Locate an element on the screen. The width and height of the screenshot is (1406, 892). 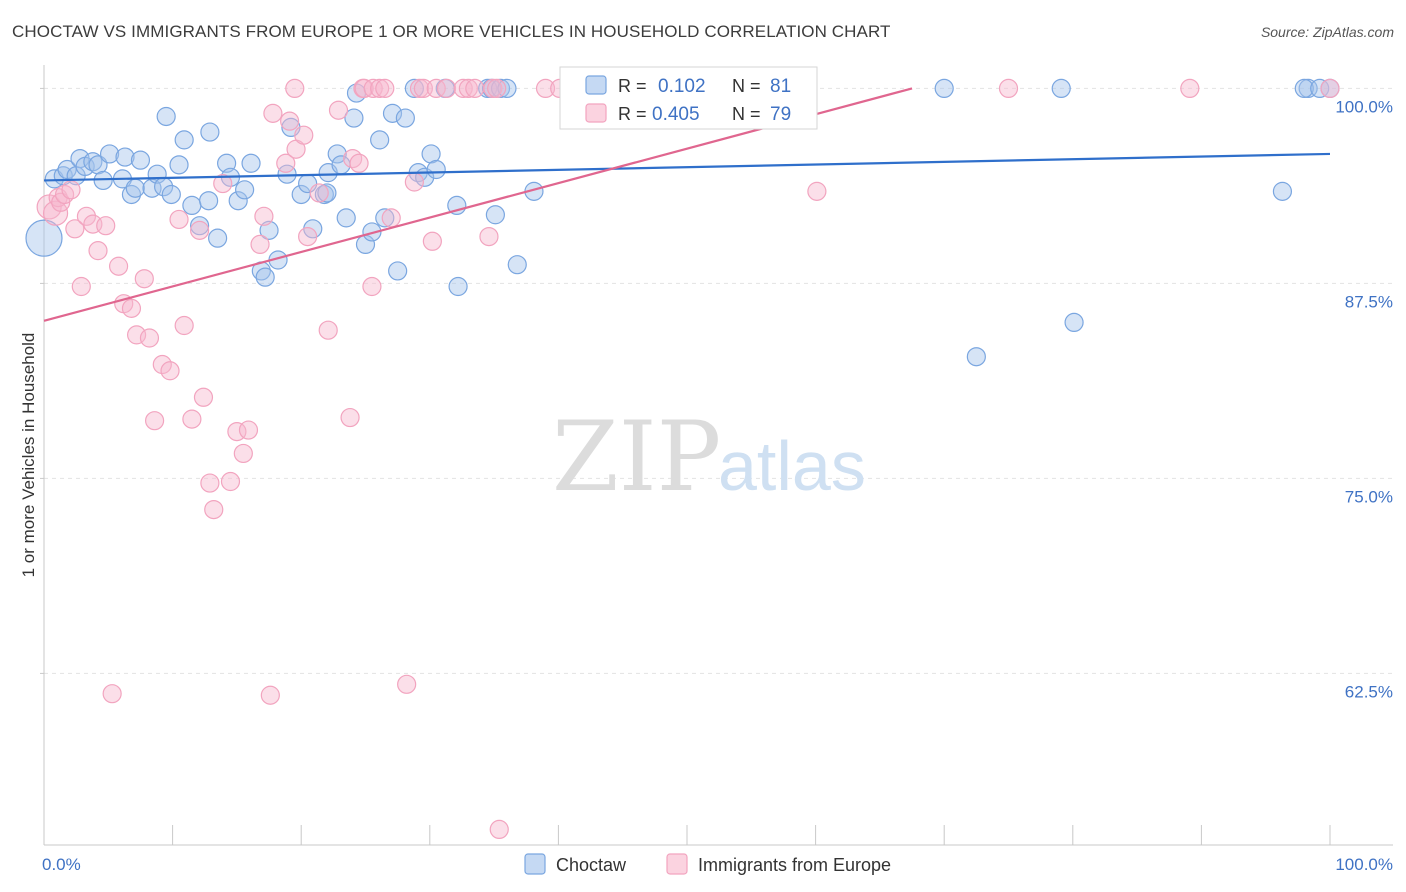
legend-r-value-choctaw: 0.102 is located at coordinates (682, 86).